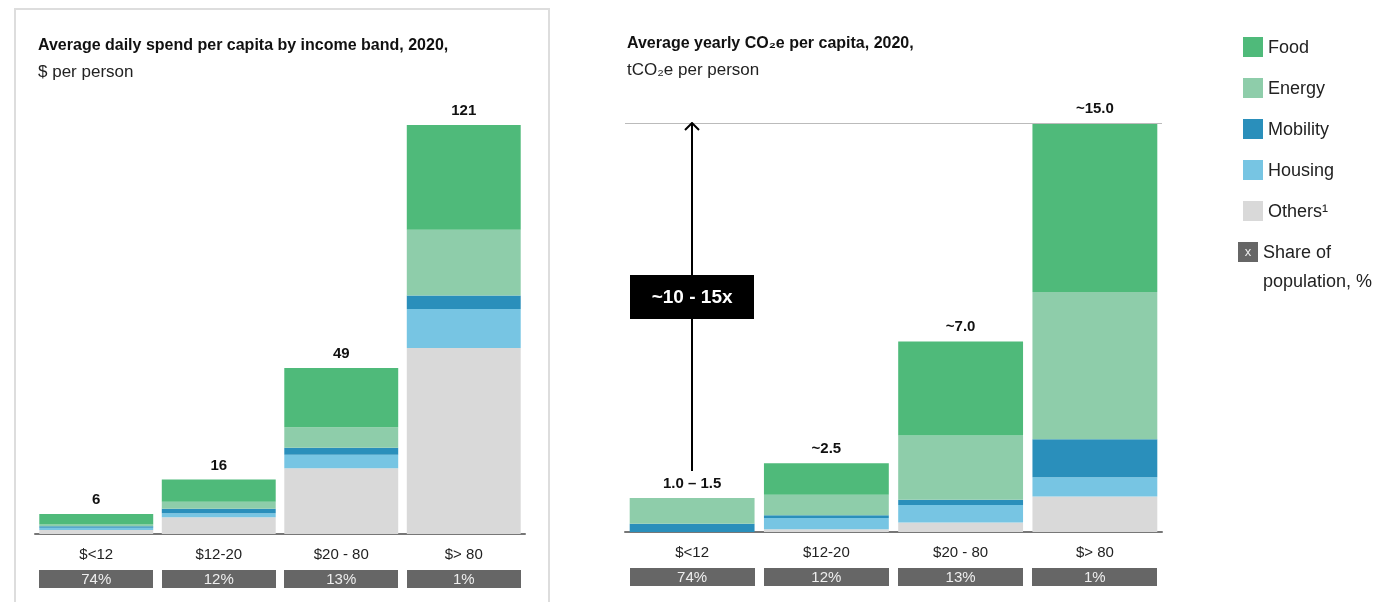 The width and height of the screenshot is (1398, 602). I want to click on legend-label: Housing, so click(1301, 170).